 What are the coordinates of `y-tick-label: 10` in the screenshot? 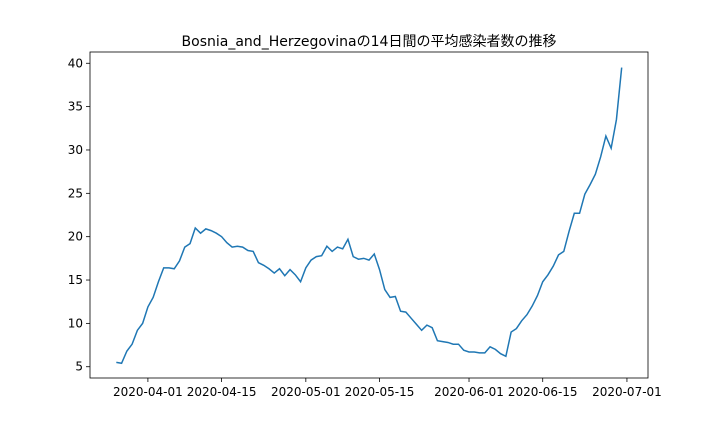 It's located at (75, 323).